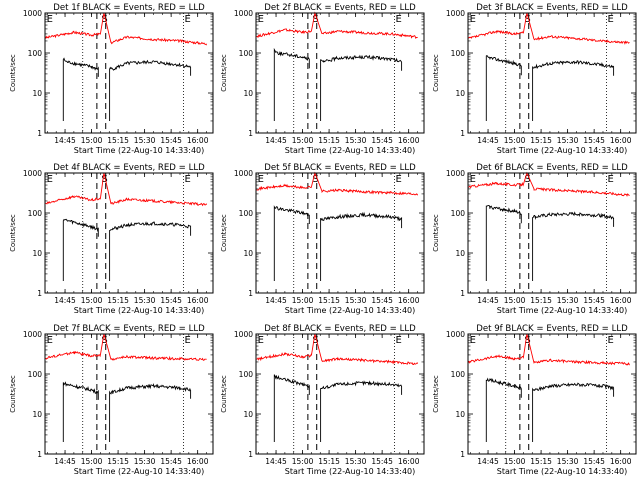 This screenshot has width=640, height=480. I want to click on panel-title: Det 2f BLACK = Events, RED = LLD, so click(340, 8).